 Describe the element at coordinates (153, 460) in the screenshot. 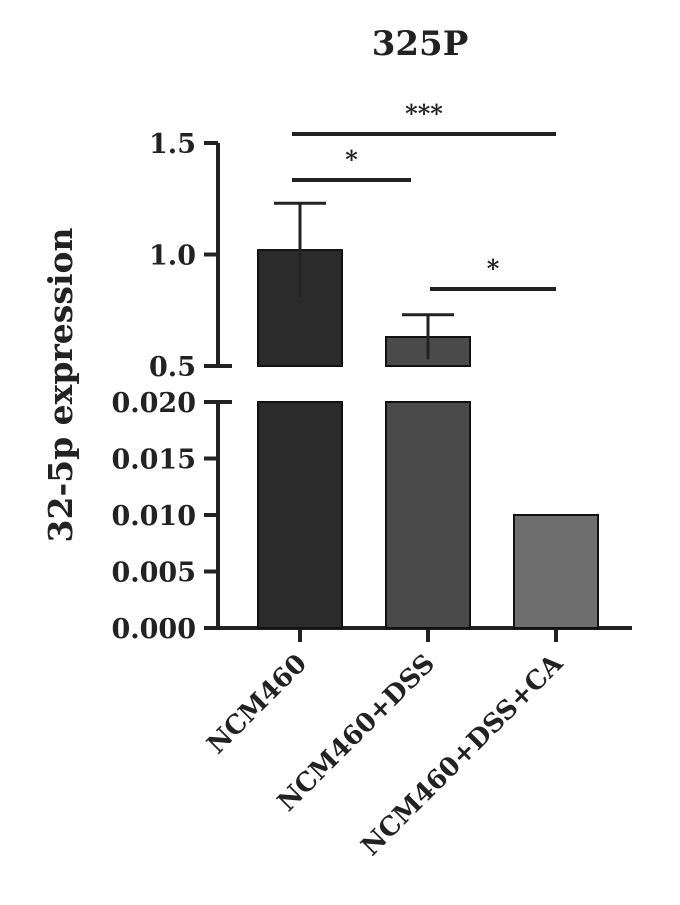

I see `y-tick-label: 0.015` at that location.